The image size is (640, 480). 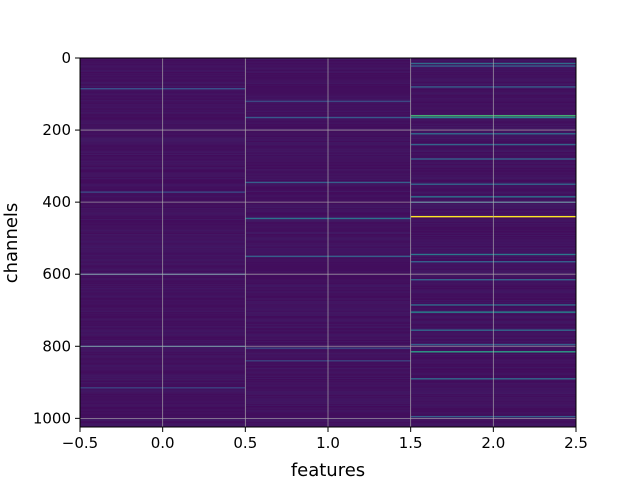 I want to click on y-tick-label: 600, so click(x=56, y=274).